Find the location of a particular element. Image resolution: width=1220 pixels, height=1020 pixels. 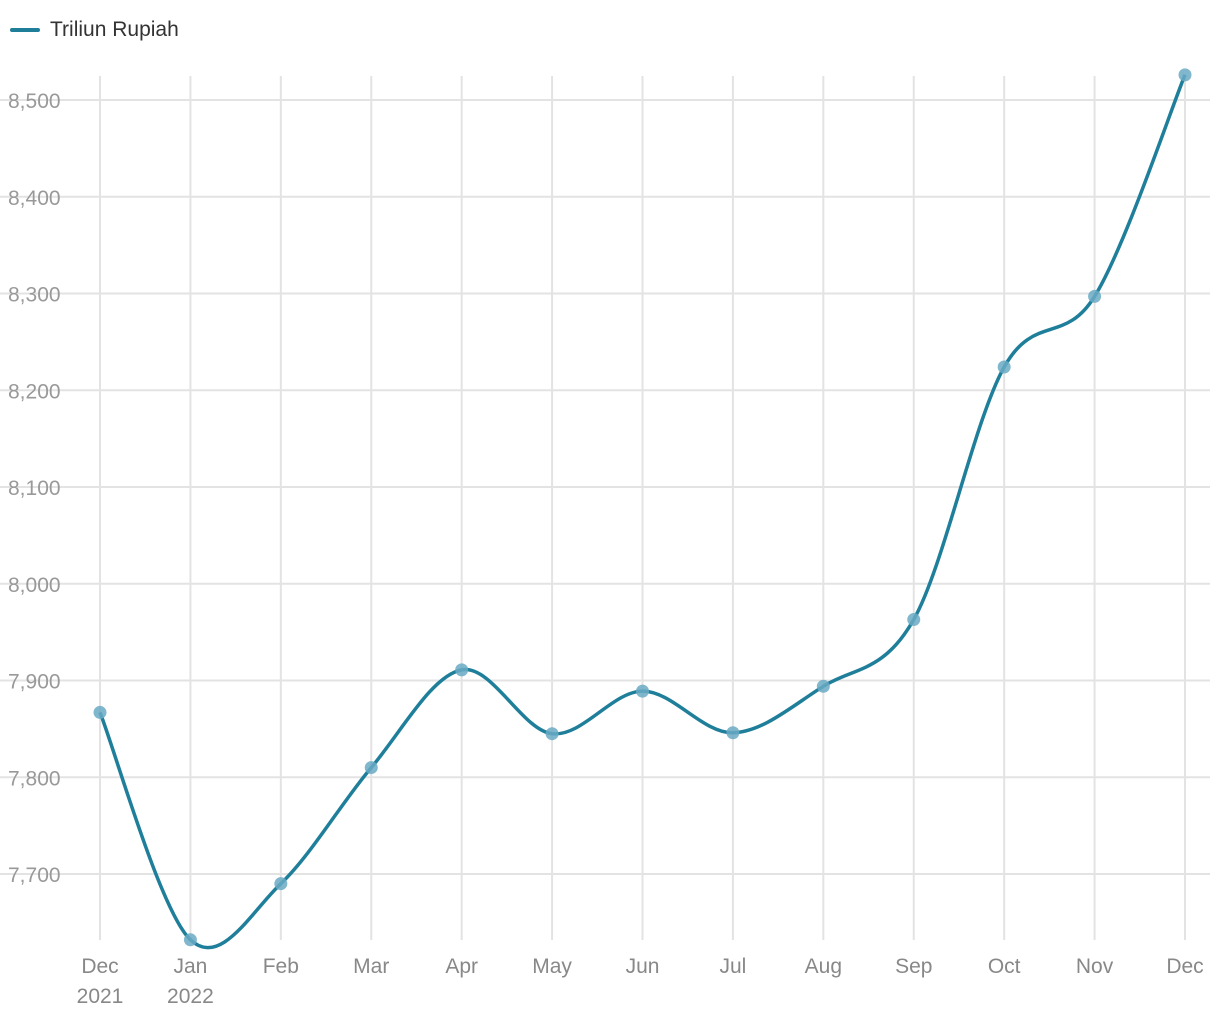

x-tick-label: Mar is located at coordinates (371, 966).